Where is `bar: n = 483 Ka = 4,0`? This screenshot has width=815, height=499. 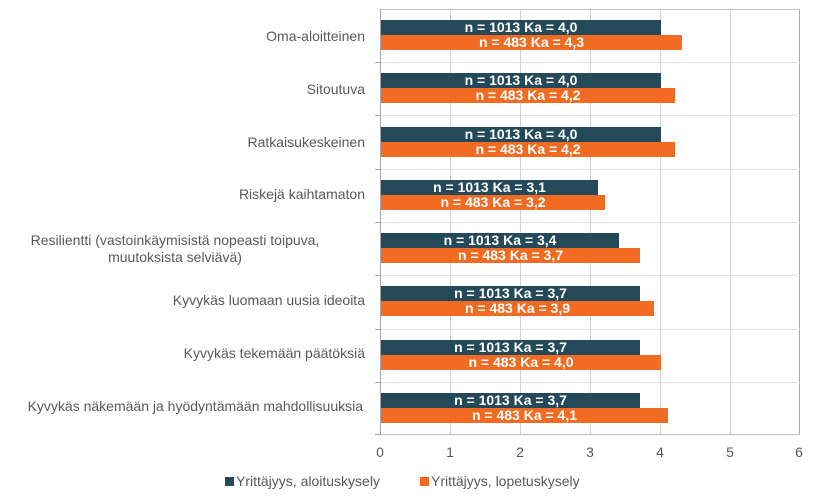 bar: n = 483 Ka = 4,0 is located at coordinates (521, 362).